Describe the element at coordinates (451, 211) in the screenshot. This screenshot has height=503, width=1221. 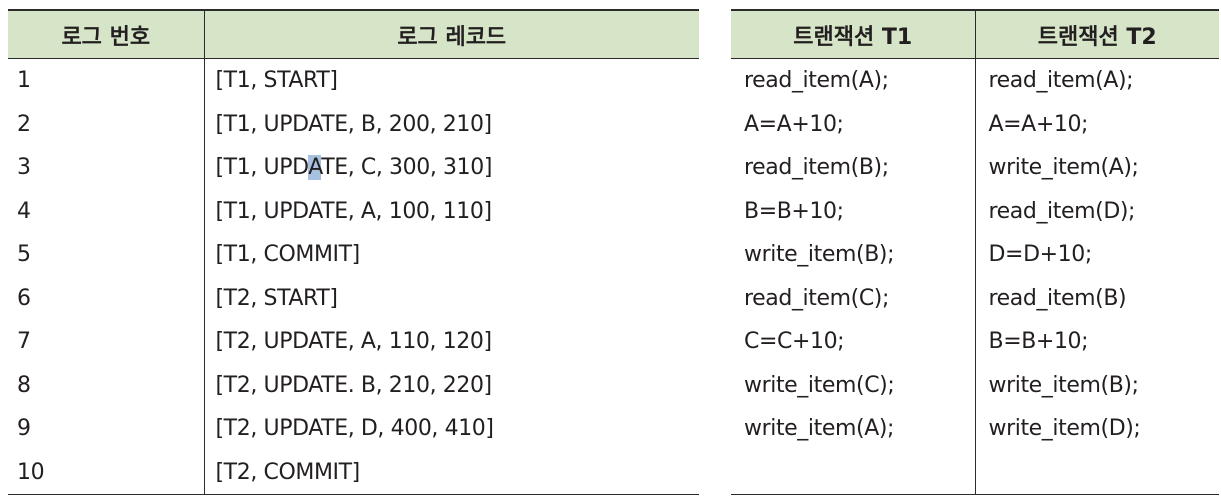
I see `log-record: [T1, UPDATE, A, 100, 110]` at that location.